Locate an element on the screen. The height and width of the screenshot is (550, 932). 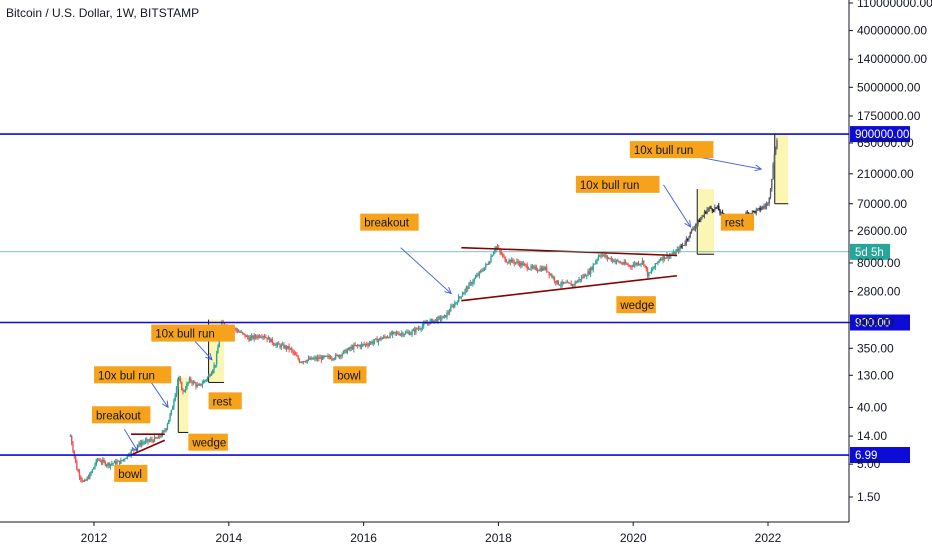
y-tick-label: 210000.00 is located at coordinates (885, 174).